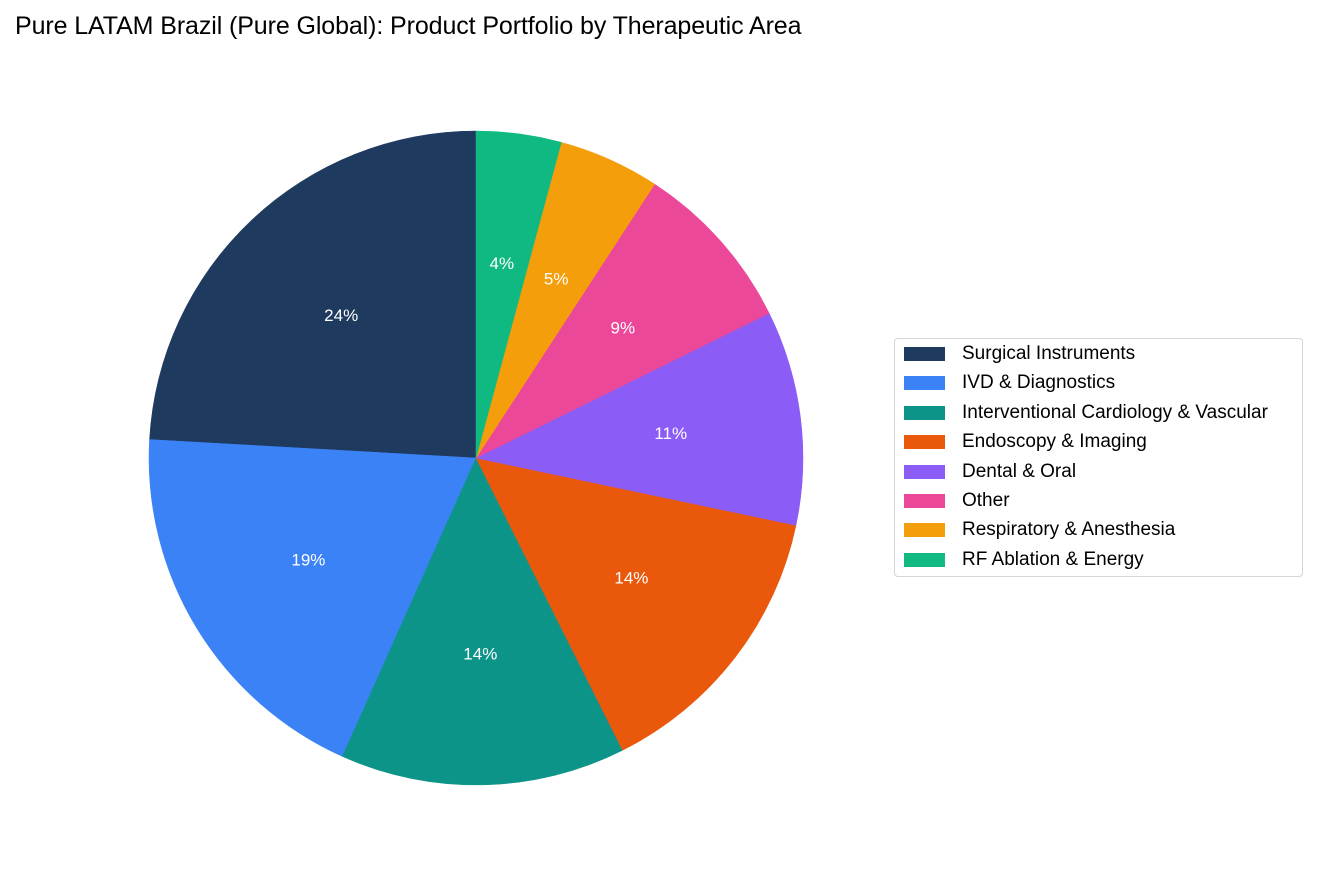 Image resolution: width=1320 pixels, height=882 pixels. I want to click on legend-item: Endoscopy & Imaging, so click(1025, 442).